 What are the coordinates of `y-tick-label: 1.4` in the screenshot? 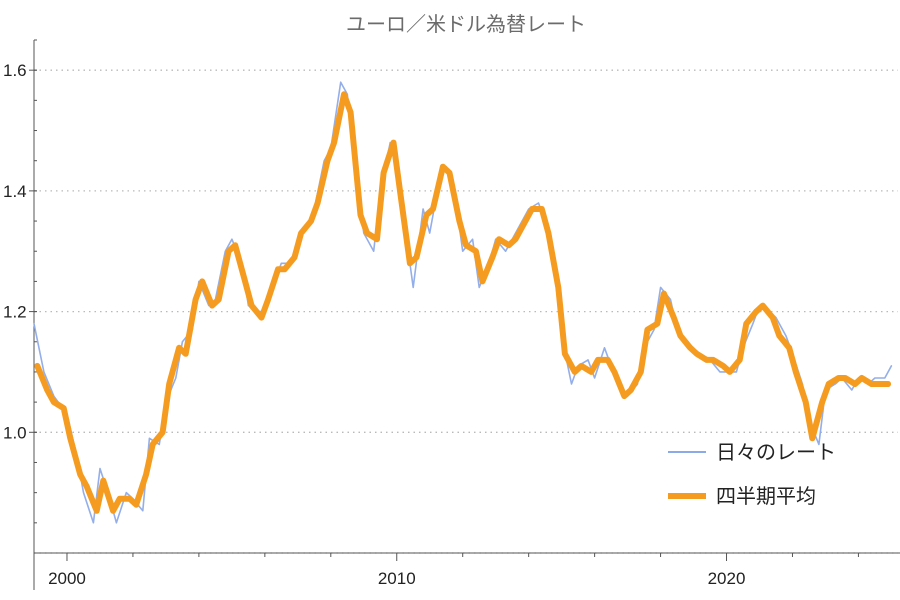 It's located at (15, 191).